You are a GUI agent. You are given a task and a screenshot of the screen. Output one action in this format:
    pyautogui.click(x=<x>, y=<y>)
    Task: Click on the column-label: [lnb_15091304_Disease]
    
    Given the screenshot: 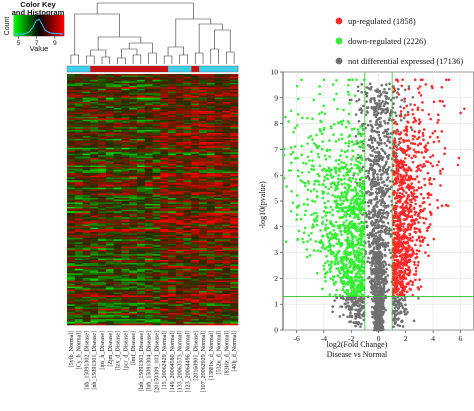 What is the action you would take?
    pyautogui.click(x=150, y=361)
    